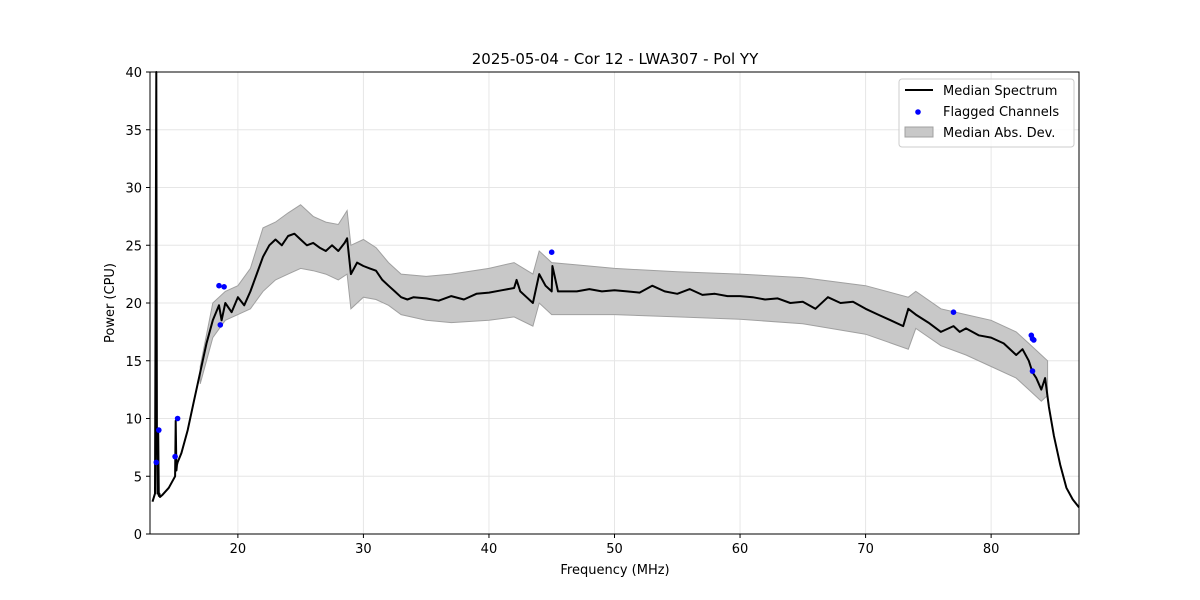 Image resolution: width=1200 pixels, height=600 pixels. What do you see at coordinates (489, 549) in the screenshot?
I see `x-tick-label: 40` at bounding box center [489, 549].